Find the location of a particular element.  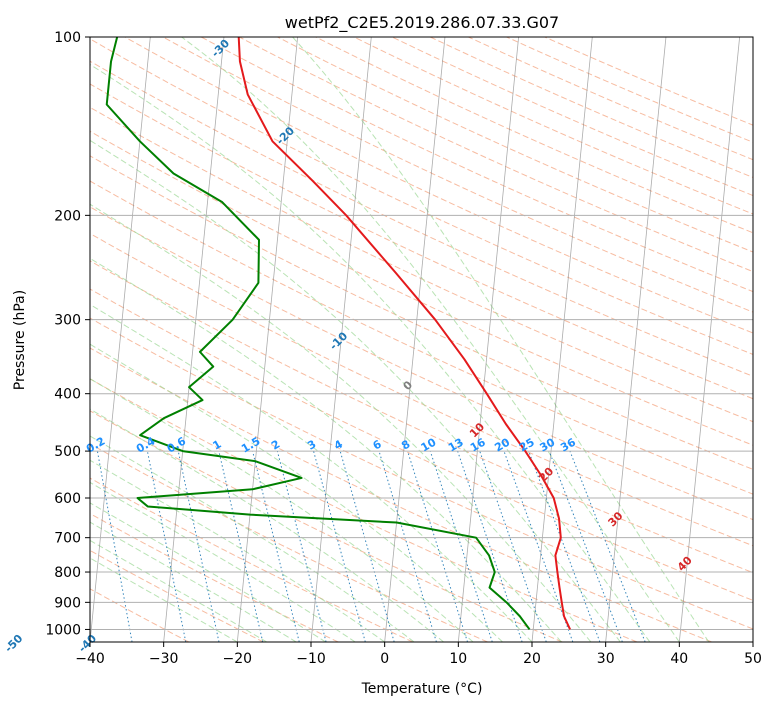

x-tick-label: −30 is located at coordinates (164, 659).